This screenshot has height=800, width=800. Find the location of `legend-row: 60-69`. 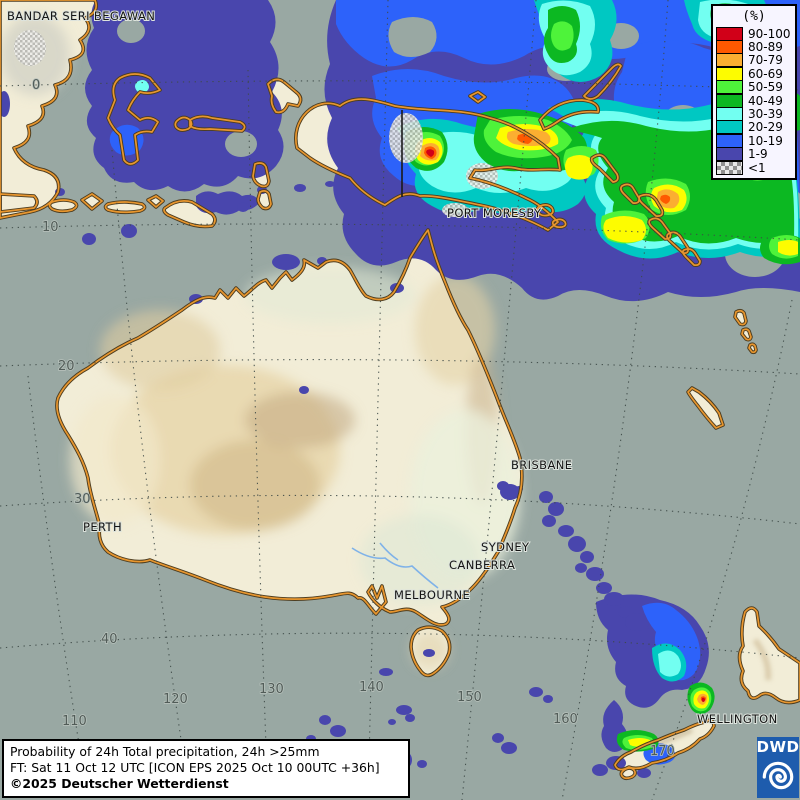

legend-row: 60-69 is located at coordinates (754, 73).